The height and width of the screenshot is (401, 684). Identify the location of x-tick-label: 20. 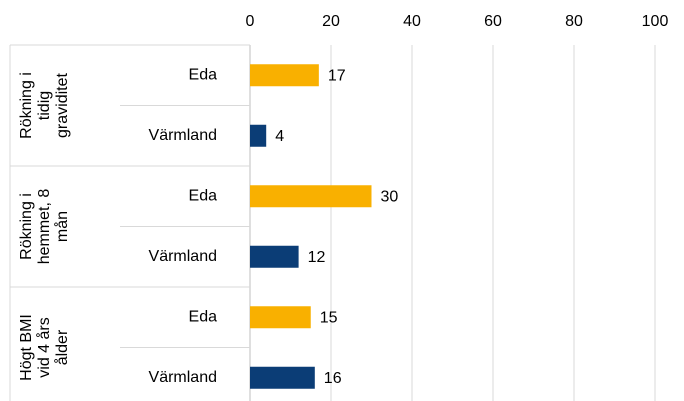
(331, 21).